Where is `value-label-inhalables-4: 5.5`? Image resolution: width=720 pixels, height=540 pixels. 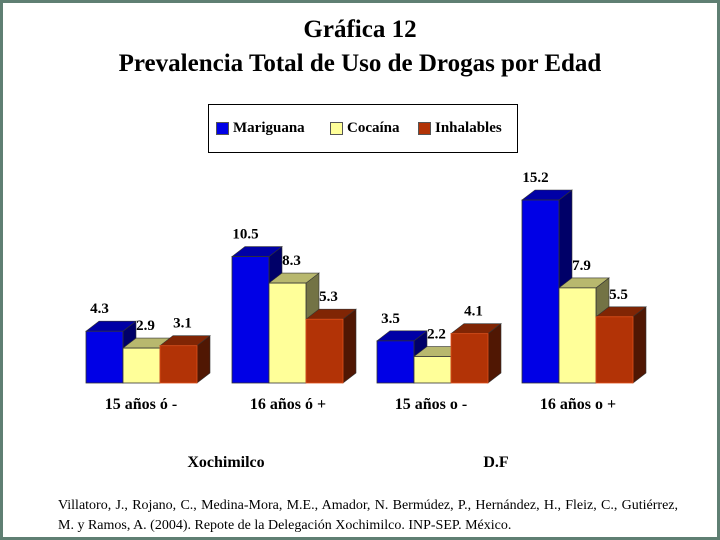 value-label-inhalables-4: 5.5 is located at coordinates (618, 295).